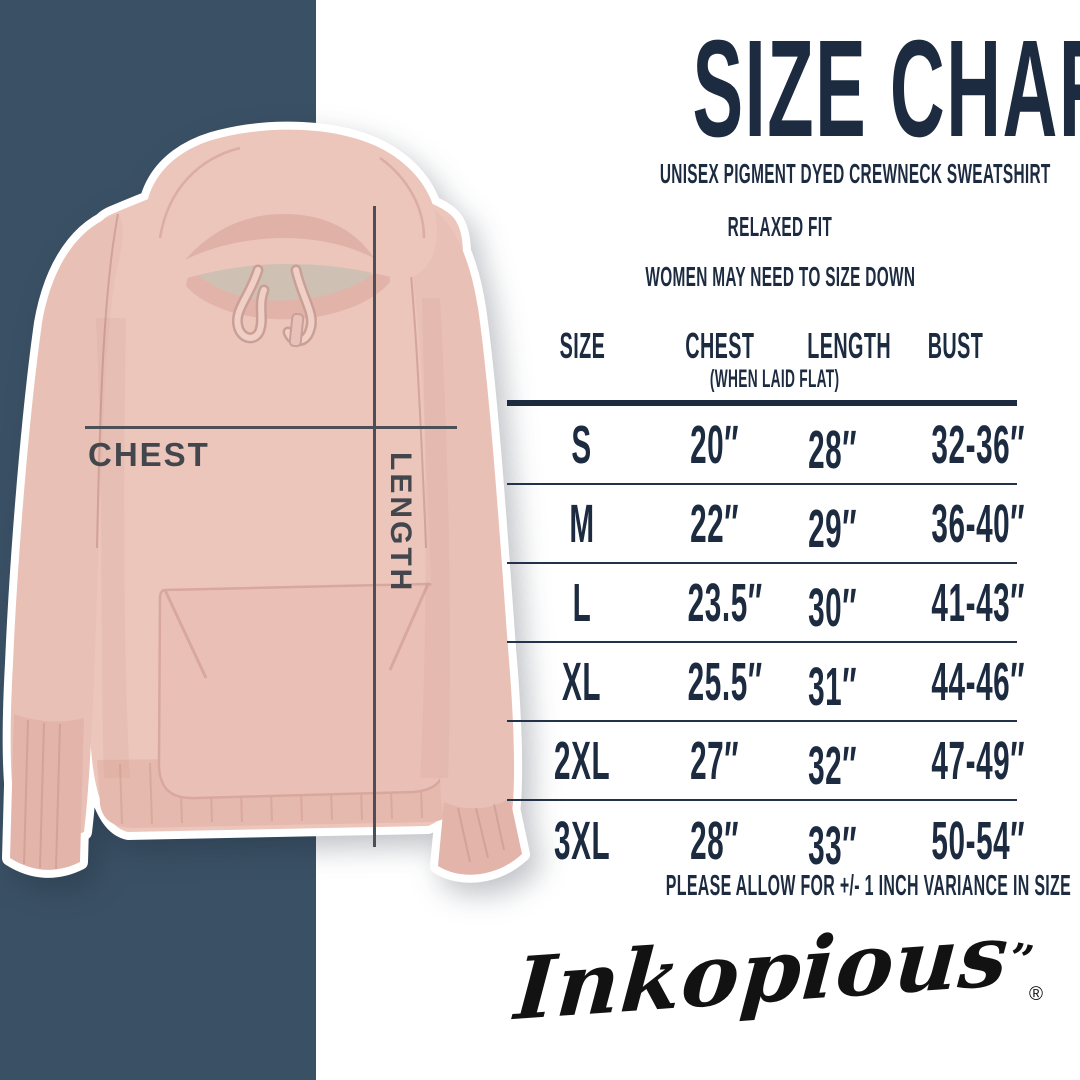 This screenshot has height=1080, width=1080. What do you see at coordinates (400, 523) in the screenshot?
I see `length-measure-label: LENGTH` at bounding box center [400, 523].